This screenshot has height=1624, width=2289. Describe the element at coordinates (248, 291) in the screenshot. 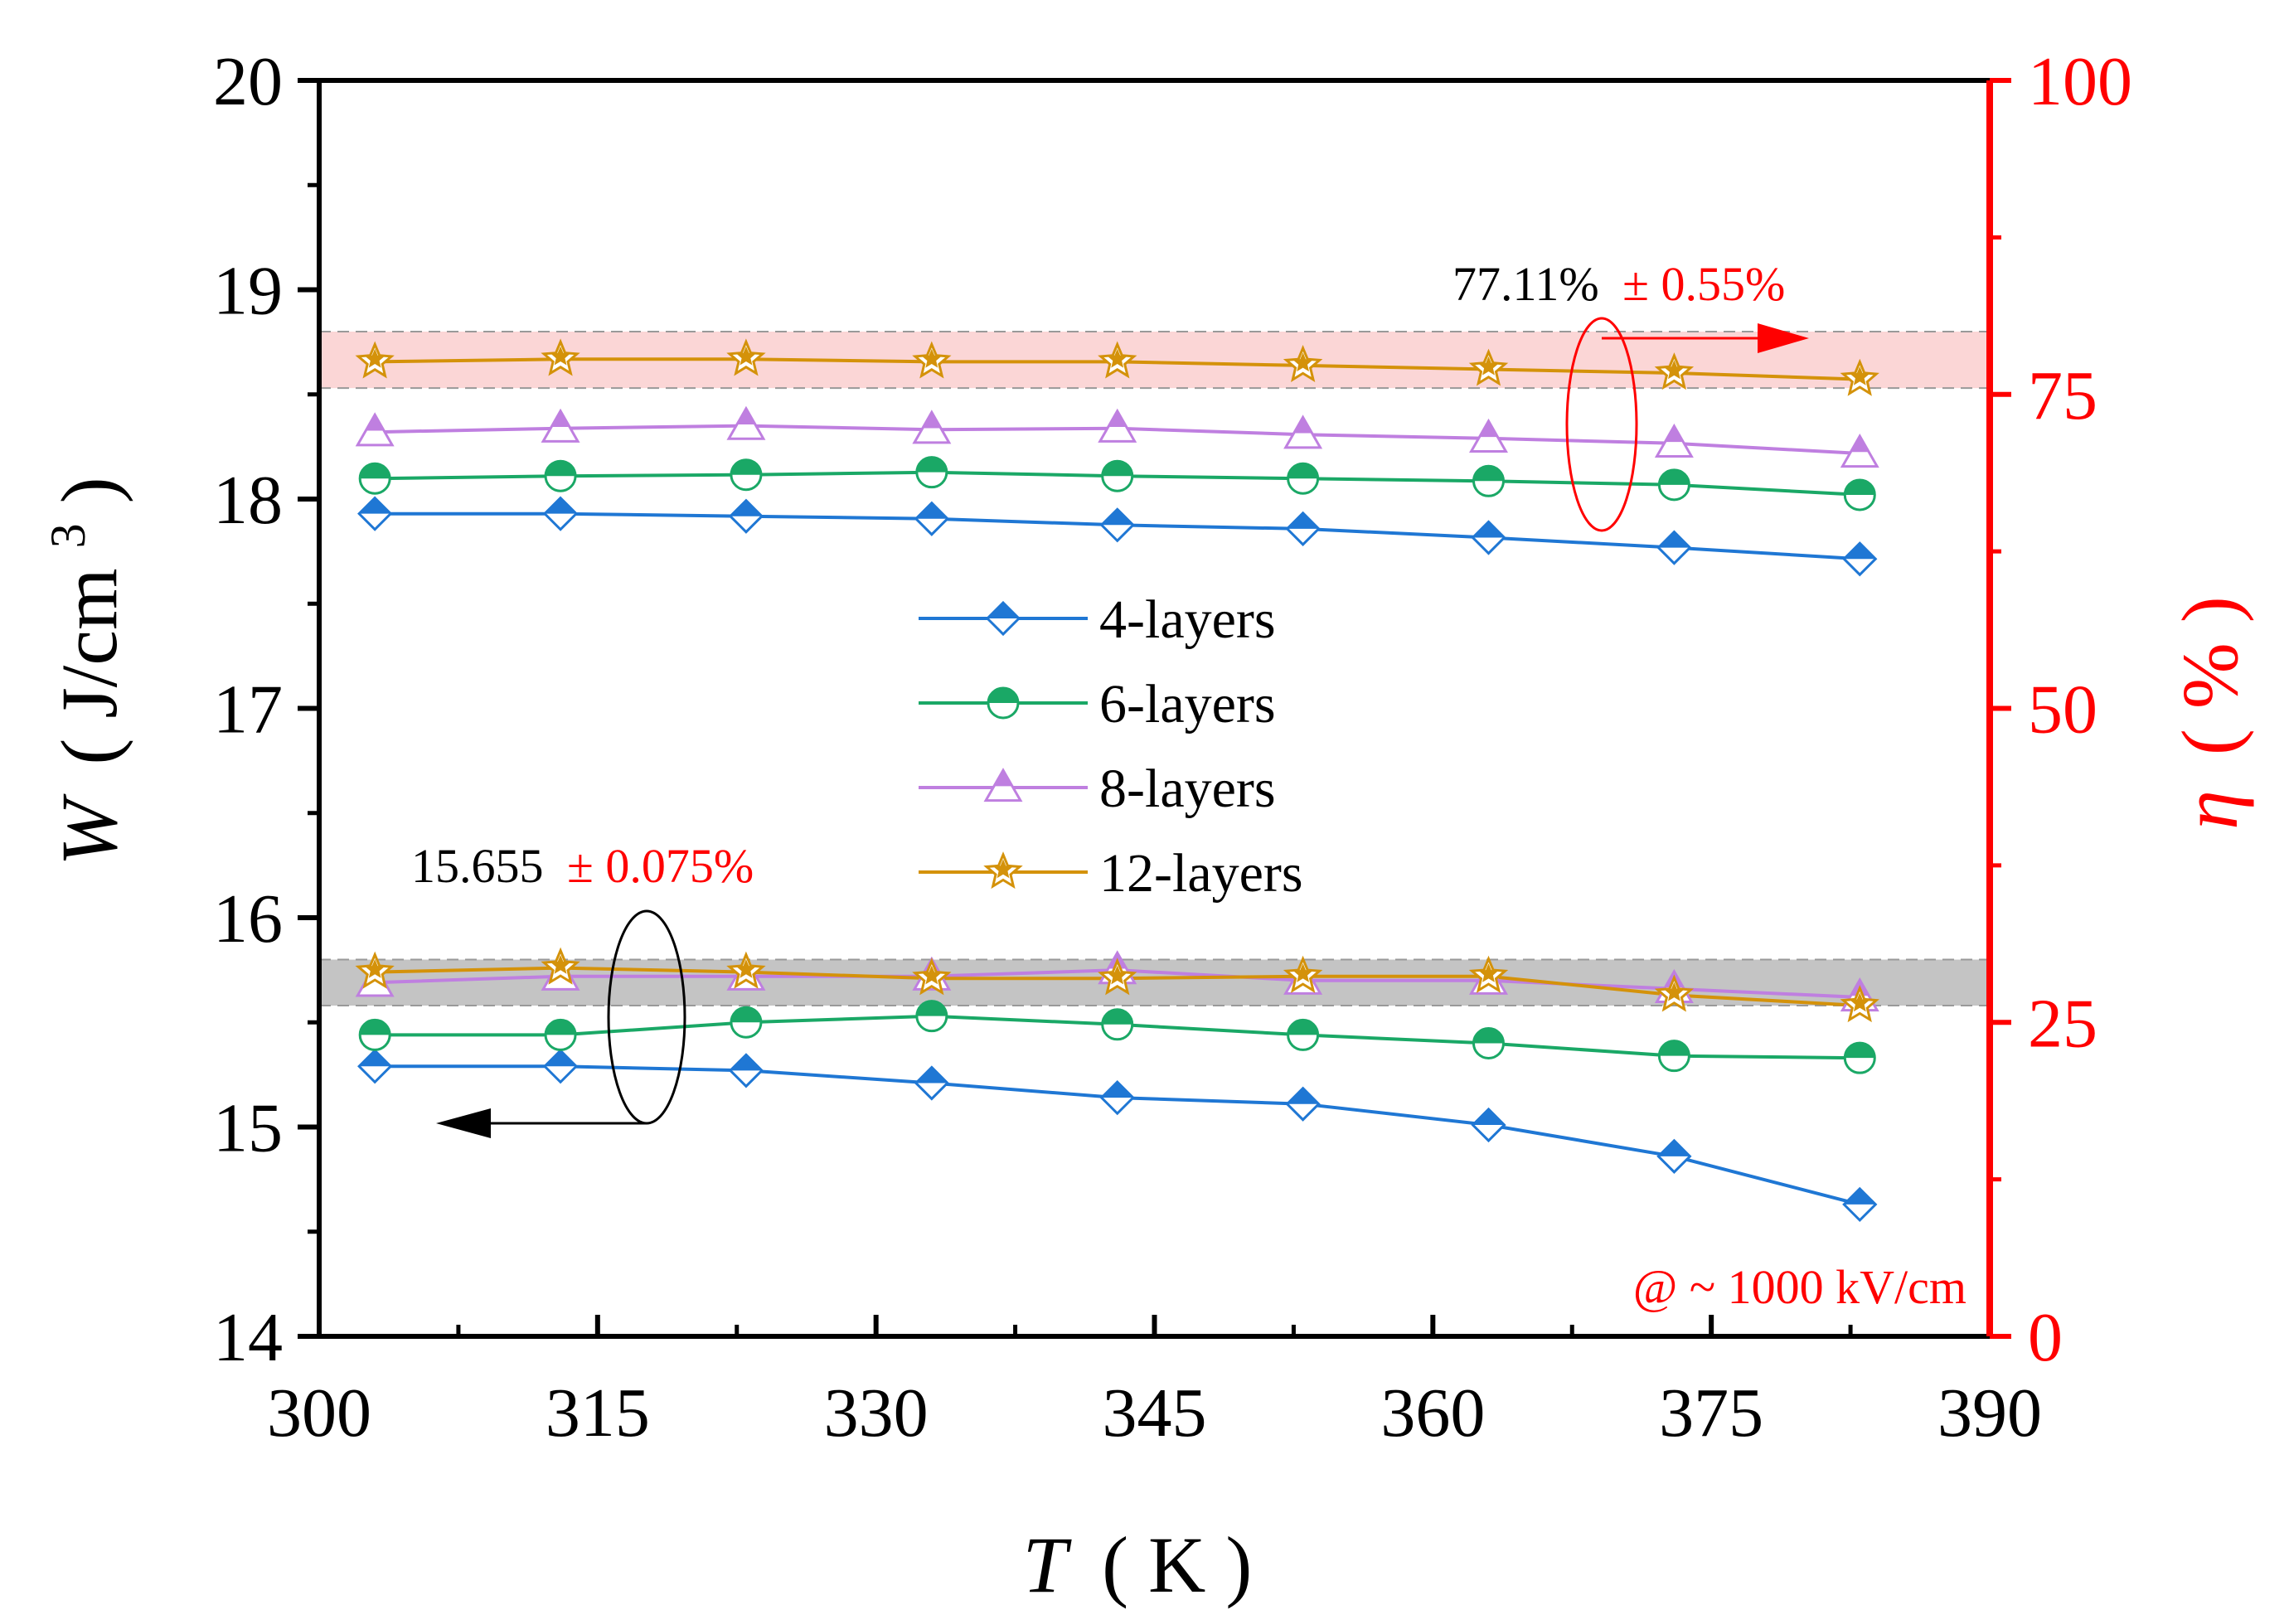

I see `y-left-tick-label: 19` at that location.